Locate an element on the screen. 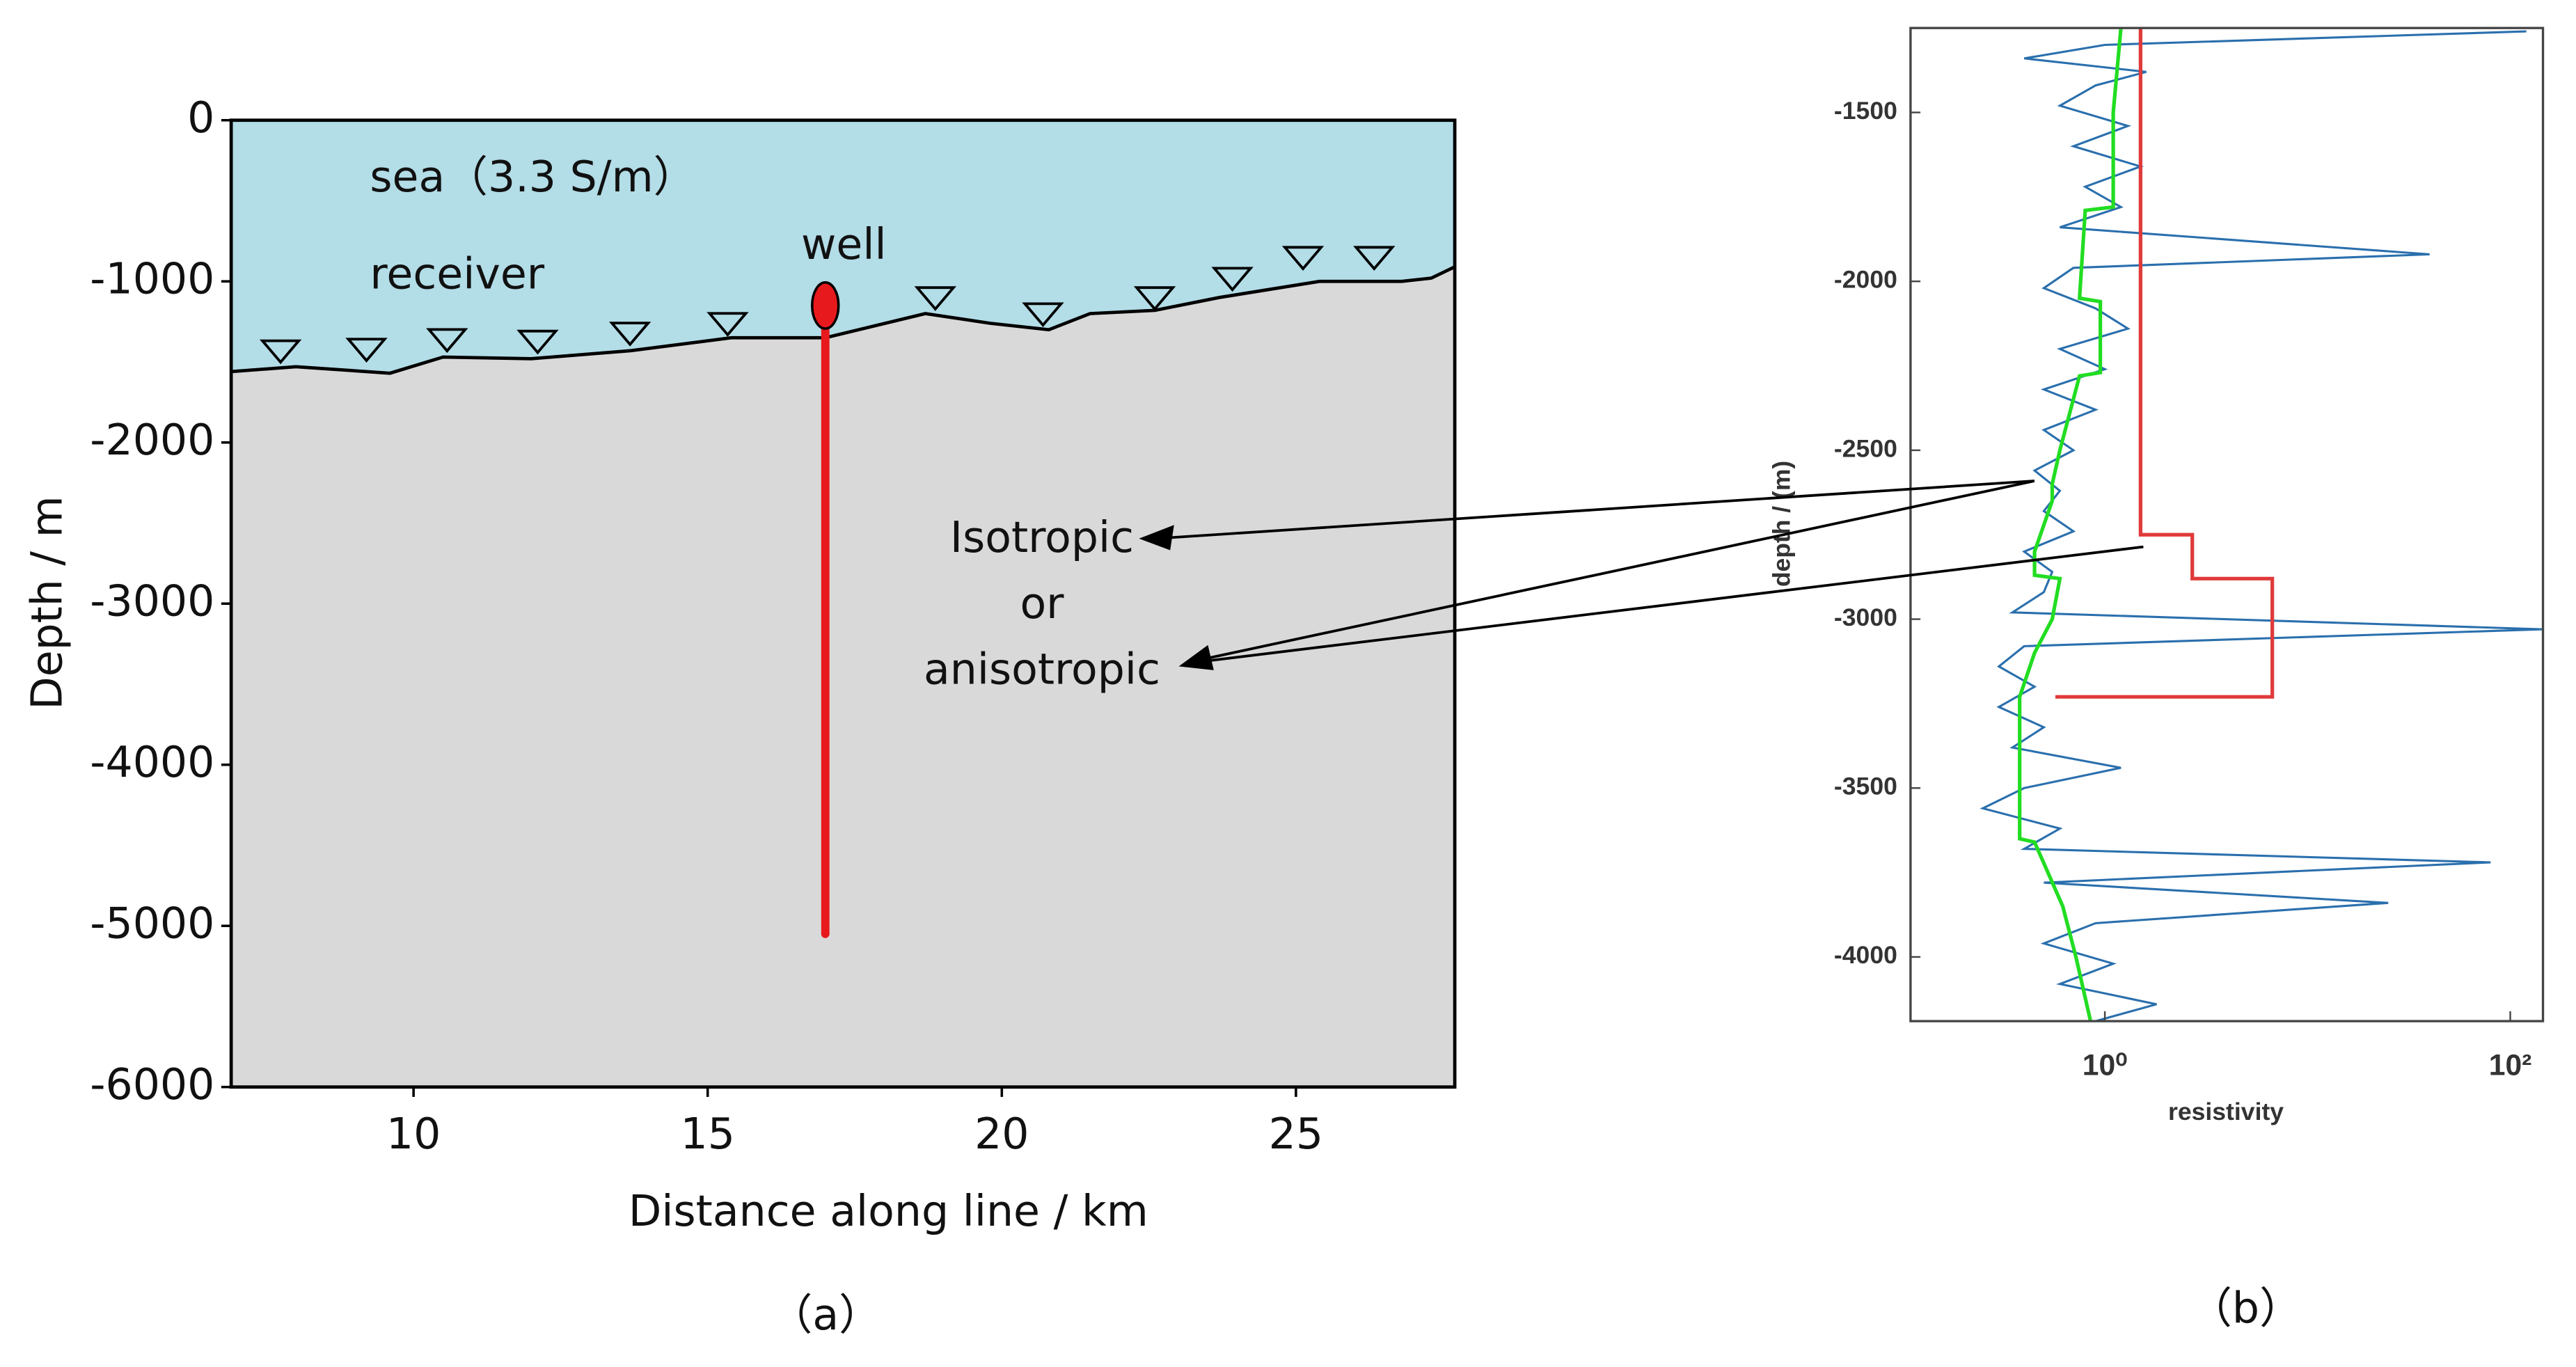 The image size is (2576, 1367). annotation: Isotropic is located at coordinates (1042, 537).